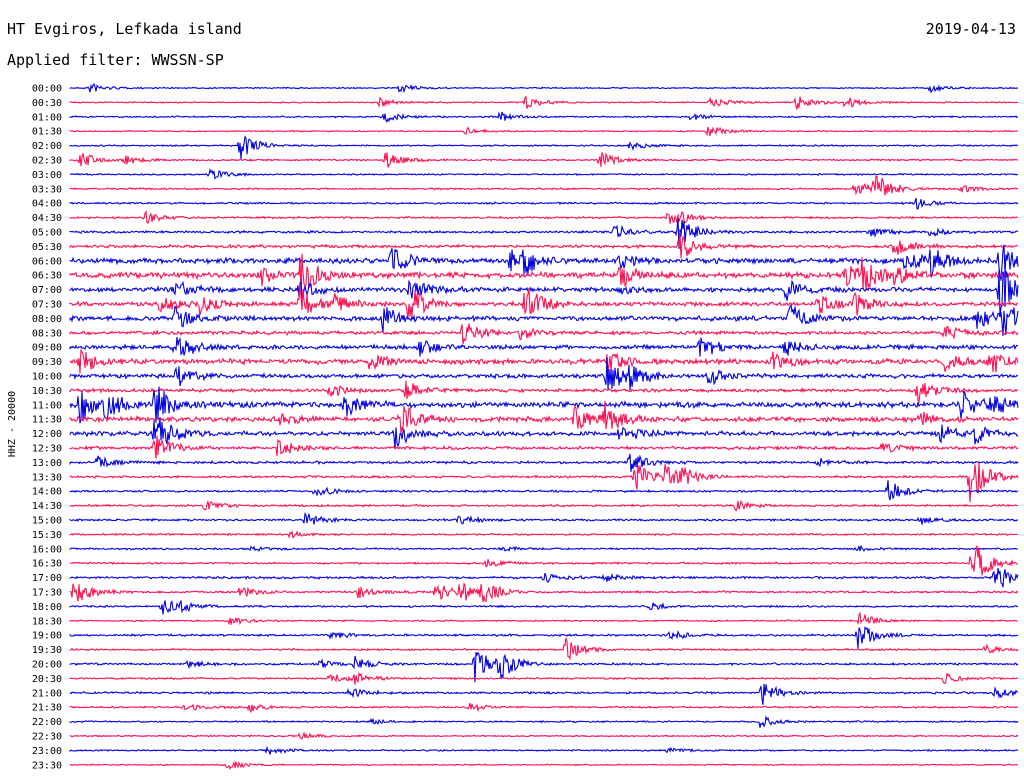  What do you see at coordinates (124, 29) in the screenshot?
I see `station-title: HT Evgiros, Lefkada island` at bounding box center [124, 29].